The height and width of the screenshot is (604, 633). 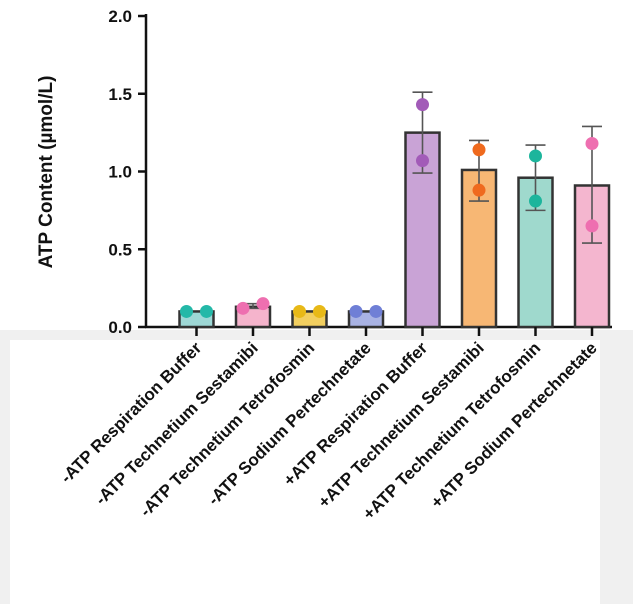 What do you see at coordinates (120, 327) in the screenshot?
I see `y-tick-label: 0.0` at bounding box center [120, 327].